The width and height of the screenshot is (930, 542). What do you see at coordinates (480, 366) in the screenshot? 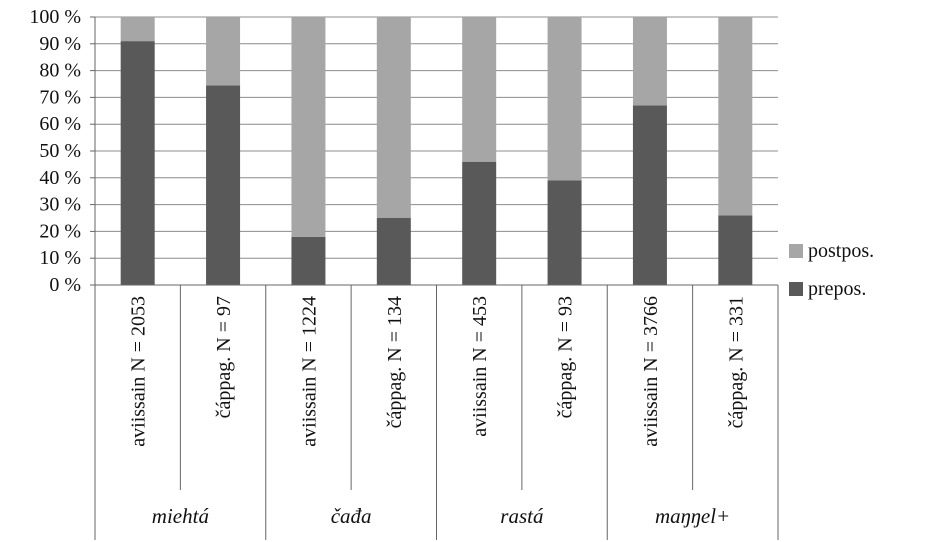
I see `category-label: aviissain N = 453` at bounding box center [480, 366].